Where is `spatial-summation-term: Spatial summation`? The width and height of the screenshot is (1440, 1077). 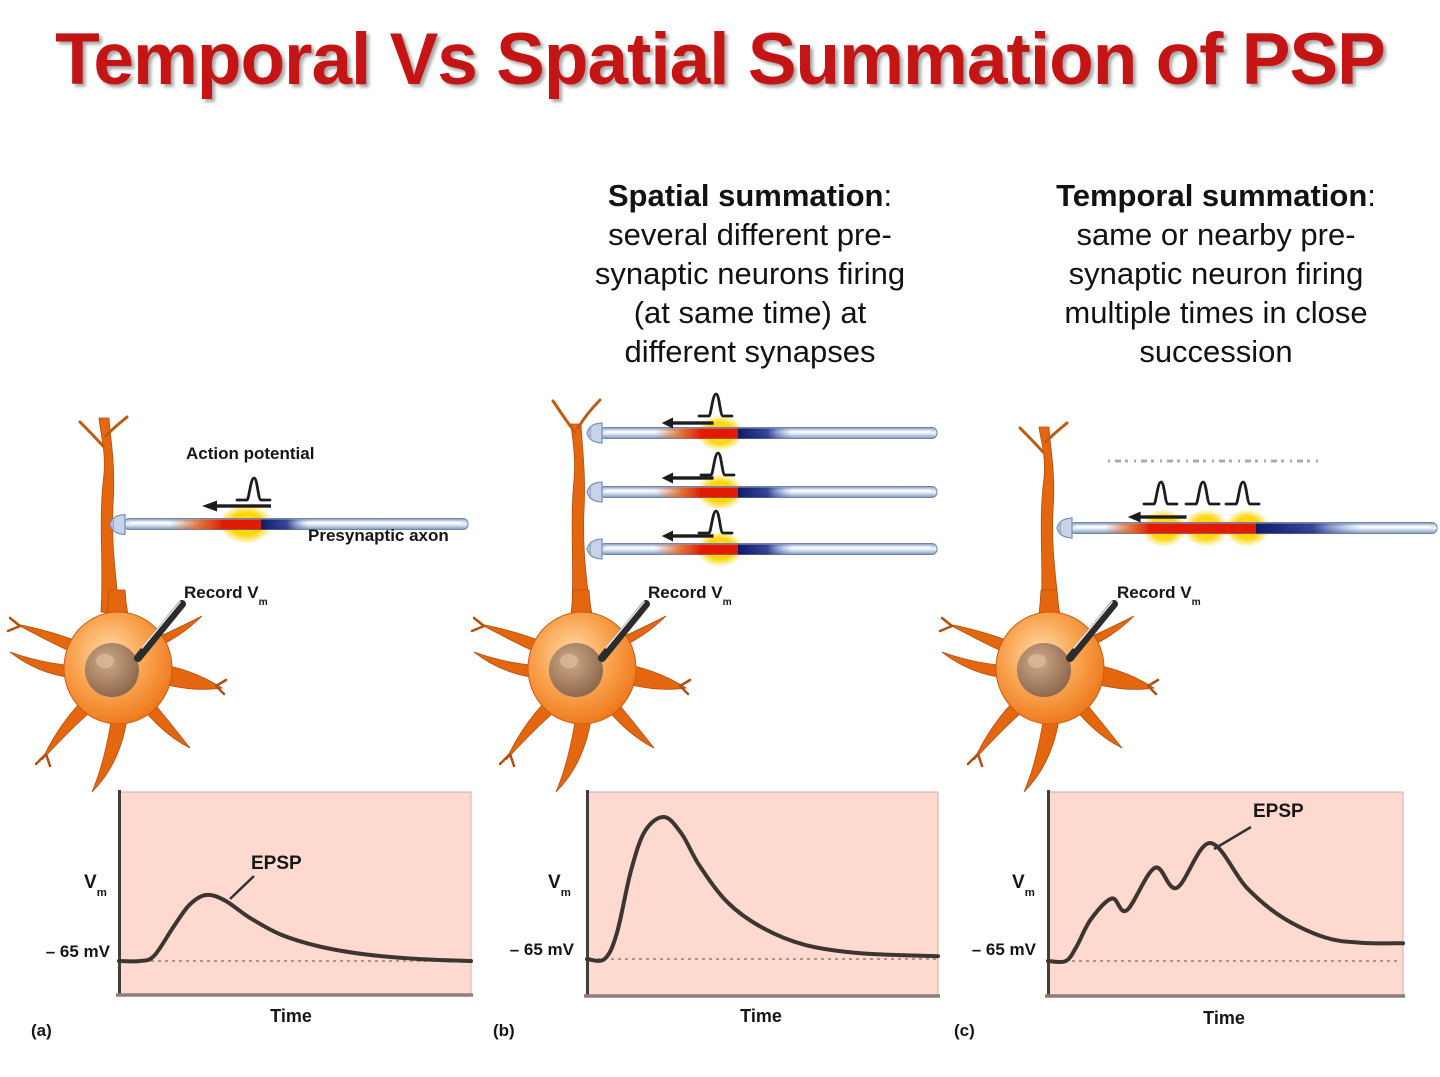 spatial-summation-term: Spatial summation is located at coordinates (745, 195).